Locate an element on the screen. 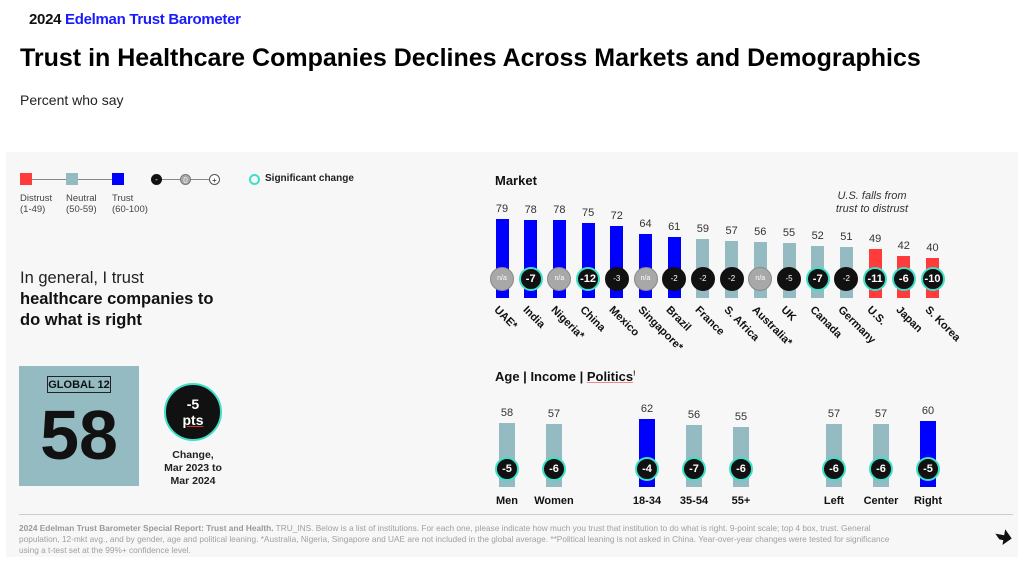 This screenshot has width=1024, height=562. question-line-1: In general, I trust is located at coordinates (82, 278).